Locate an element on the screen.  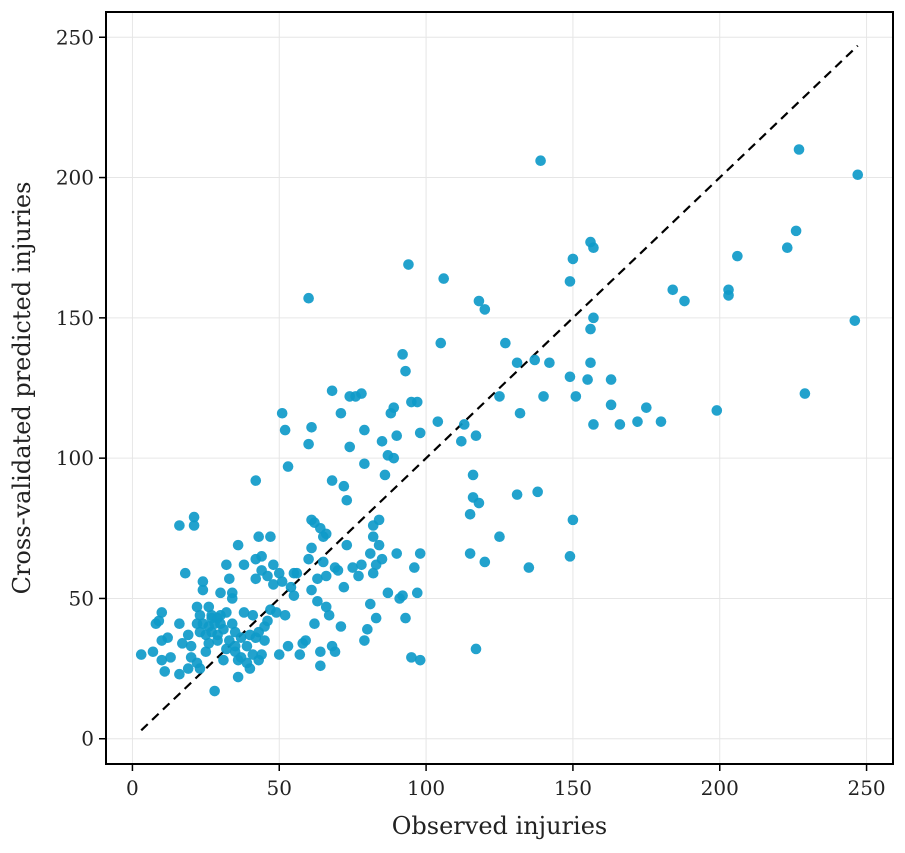
x-tick-label: 200 is located at coordinates (720, 788).